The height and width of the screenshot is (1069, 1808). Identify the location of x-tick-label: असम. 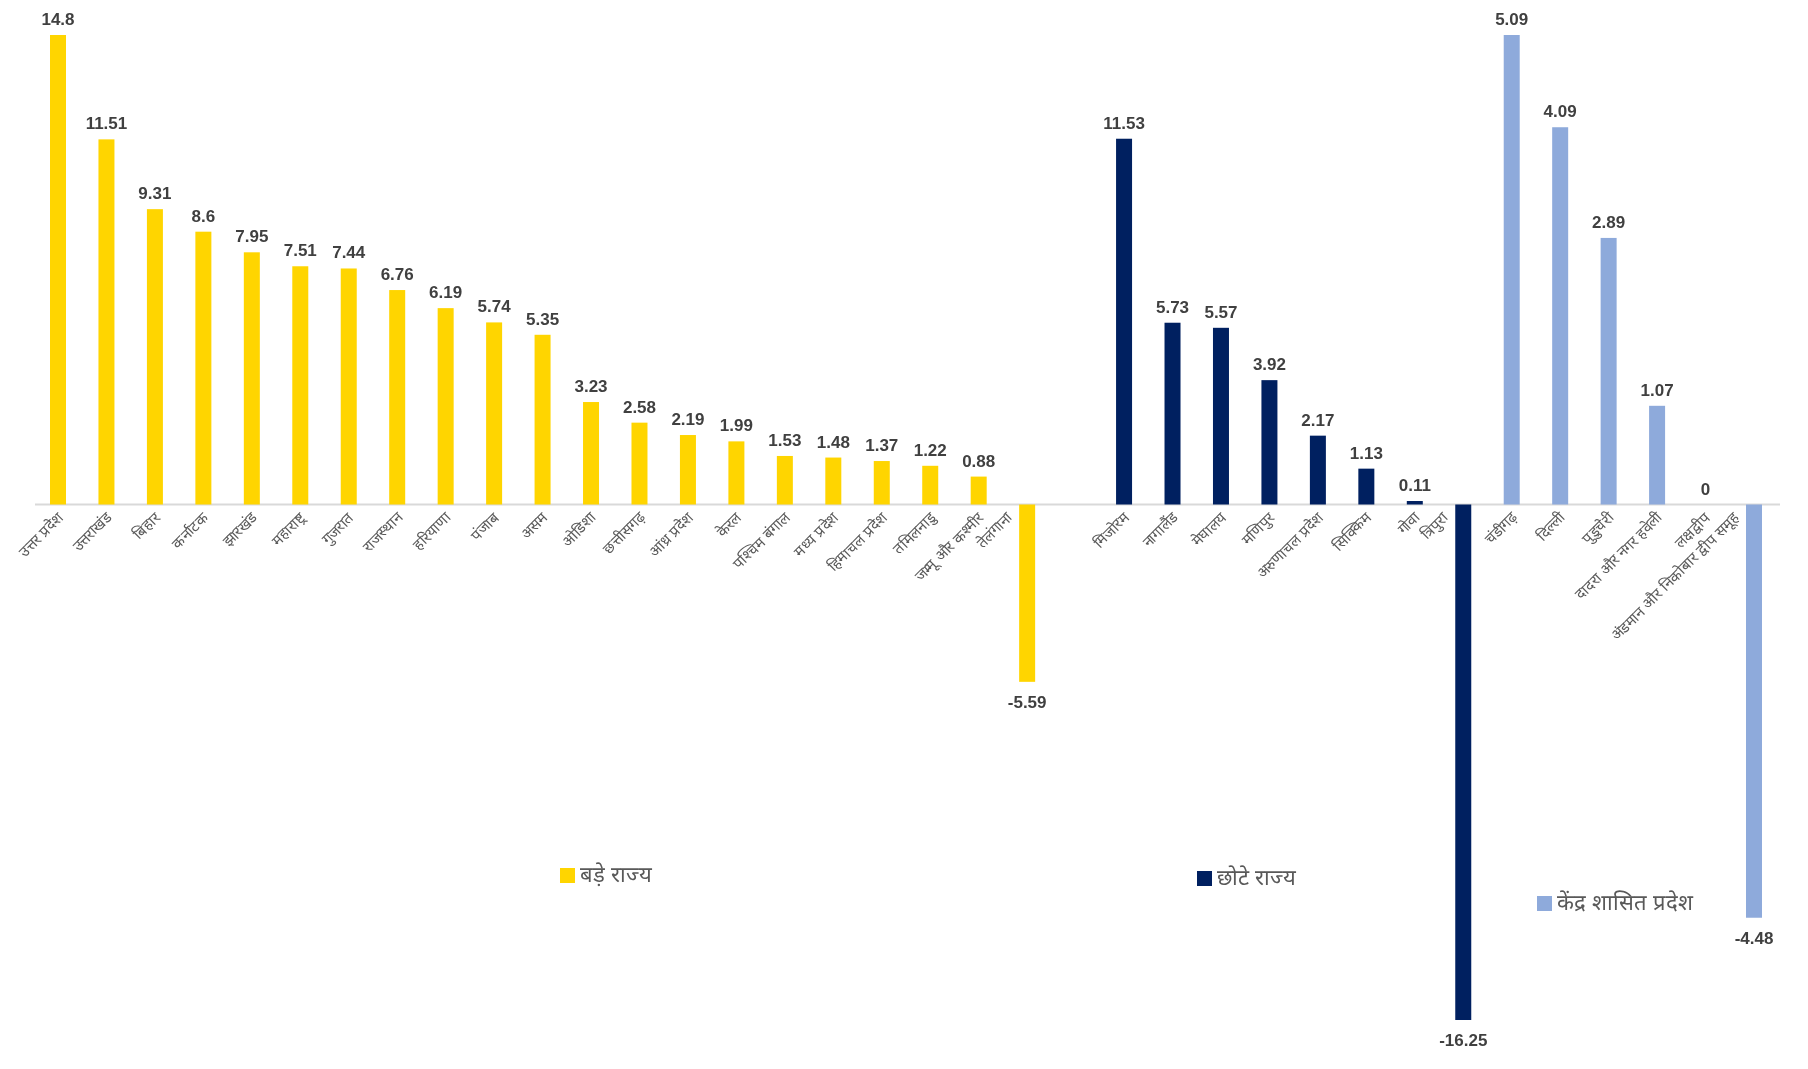
(534, 524).